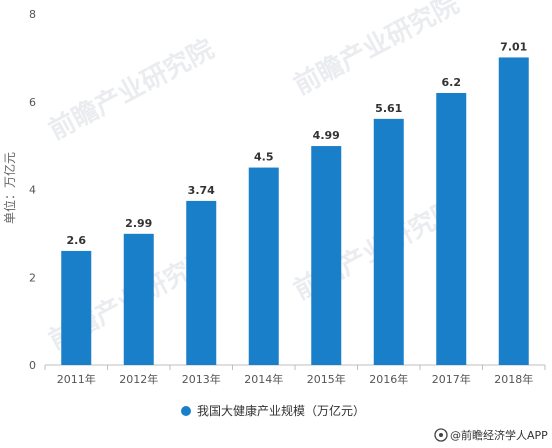 The image size is (552, 448). I want to click on brand-logo-dot, so click(441, 435).